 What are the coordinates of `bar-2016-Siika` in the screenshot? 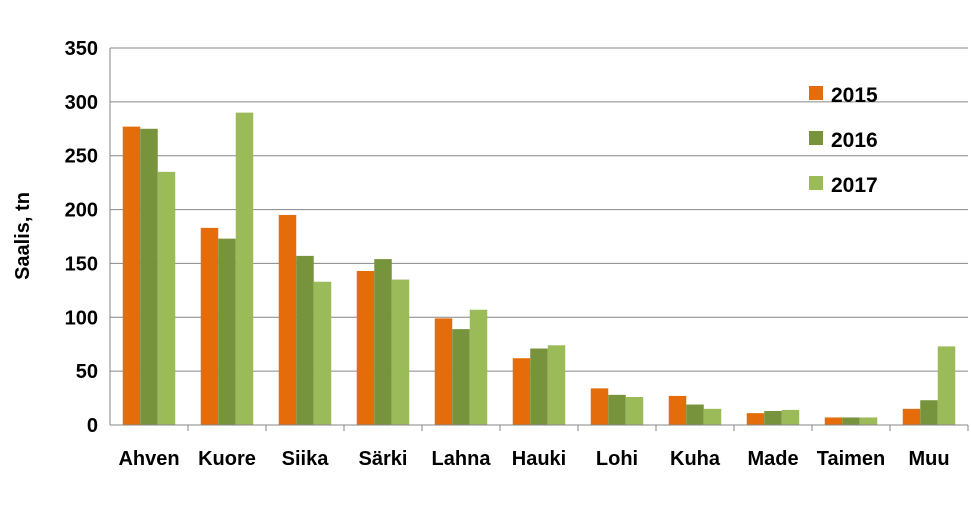 It's located at (305, 340).